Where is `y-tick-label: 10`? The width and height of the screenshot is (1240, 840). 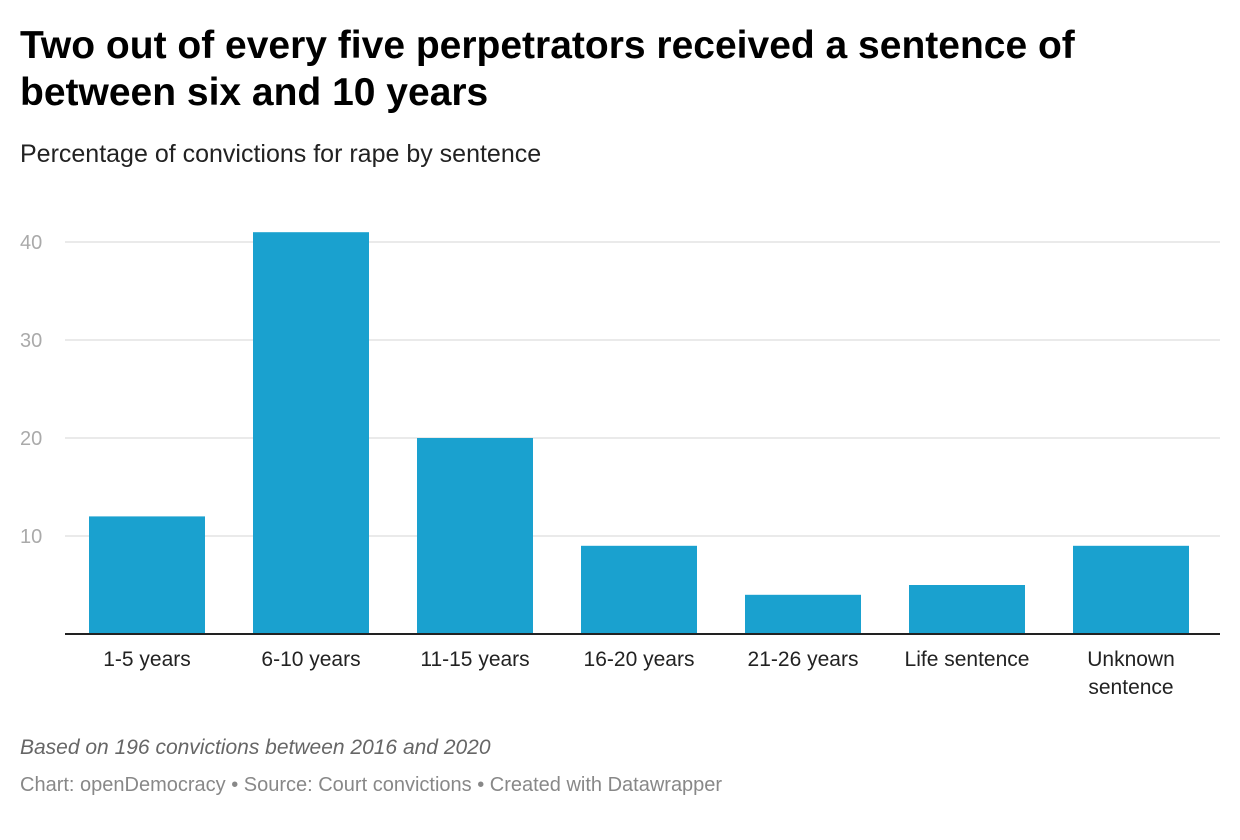
y-tick-label: 10 is located at coordinates (31, 537).